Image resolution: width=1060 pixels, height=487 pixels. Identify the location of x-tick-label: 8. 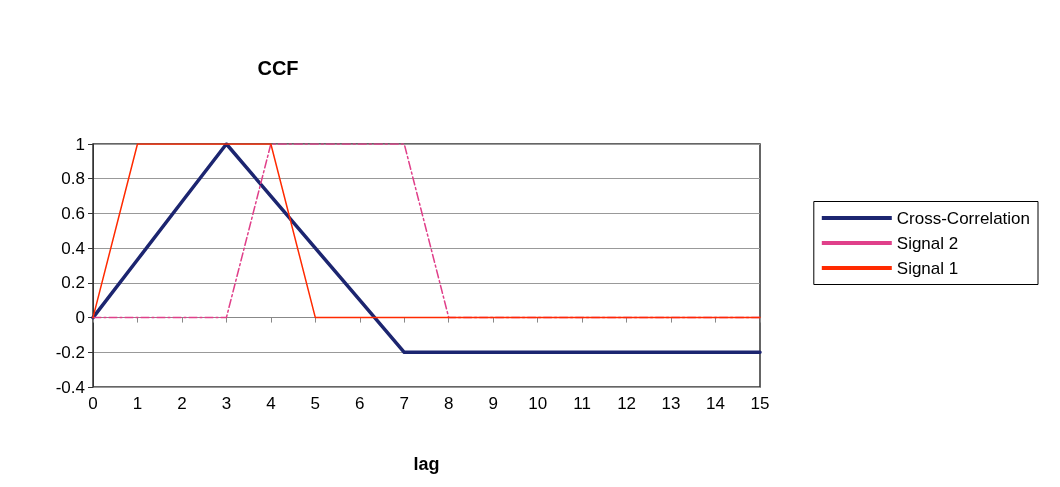
(449, 403).